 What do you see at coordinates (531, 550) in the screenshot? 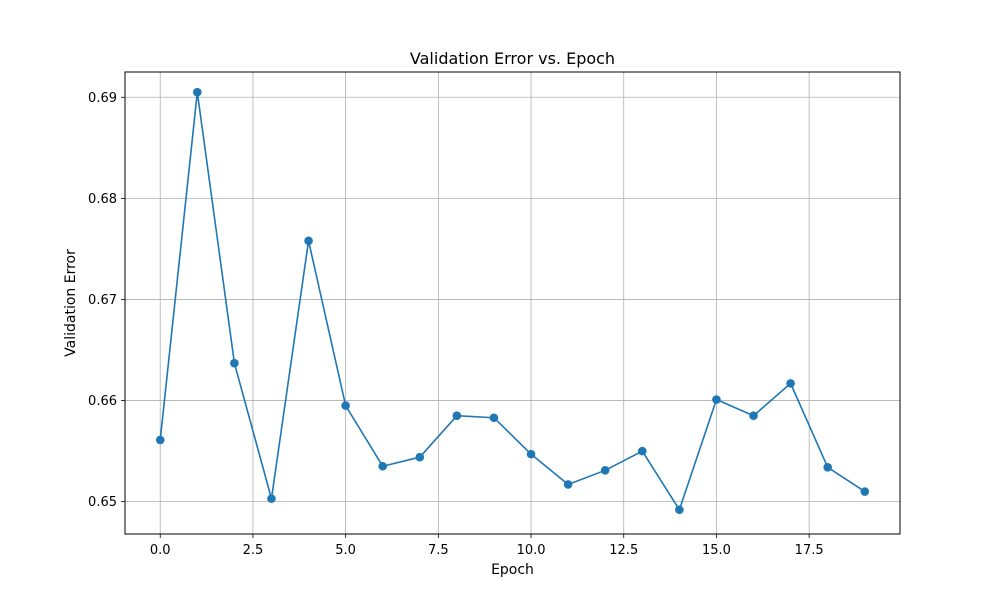
I see `x-tick-label: 10.0` at bounding box center [531, 550].